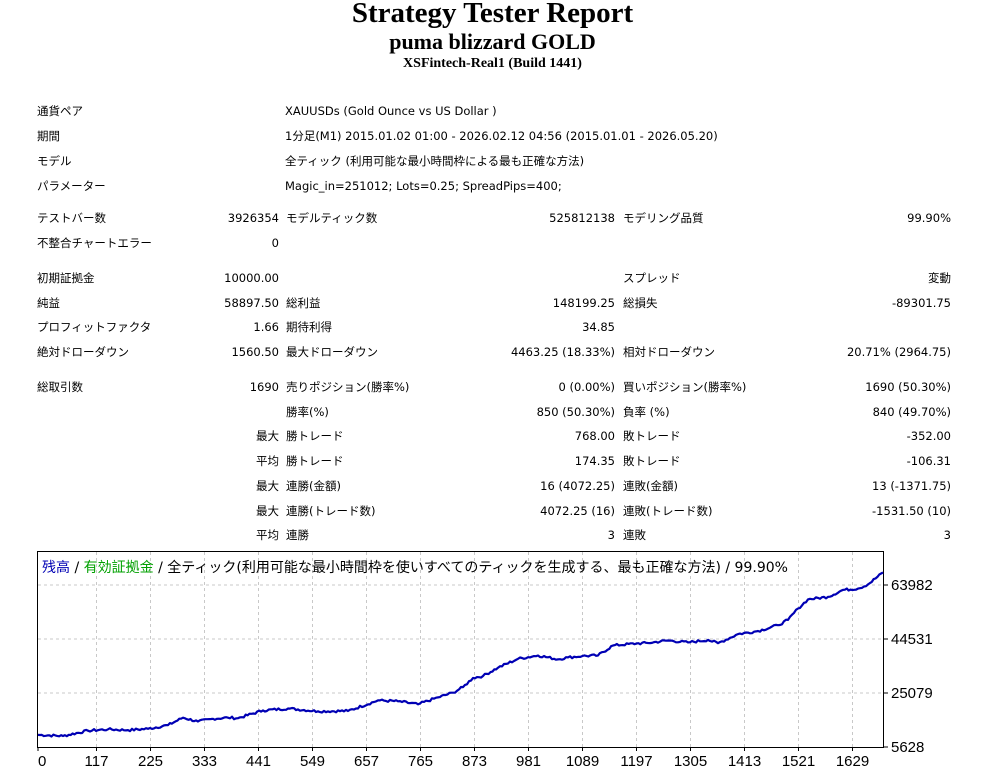  I want to click on long-positions-label: 買いポジション(勝率%), so click(685, 387).